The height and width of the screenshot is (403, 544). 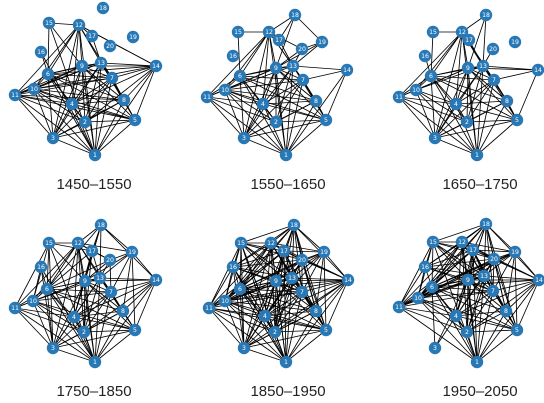 I want to click on network-node: 15, so click(x=238, y=32).